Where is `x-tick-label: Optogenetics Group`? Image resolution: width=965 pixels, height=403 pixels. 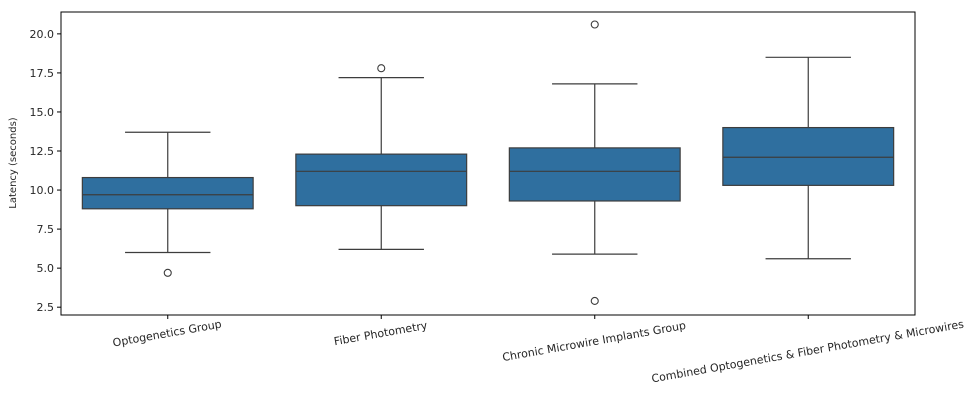
x-tick-label: Optogenetics Group is located at coordinates (167, 334).